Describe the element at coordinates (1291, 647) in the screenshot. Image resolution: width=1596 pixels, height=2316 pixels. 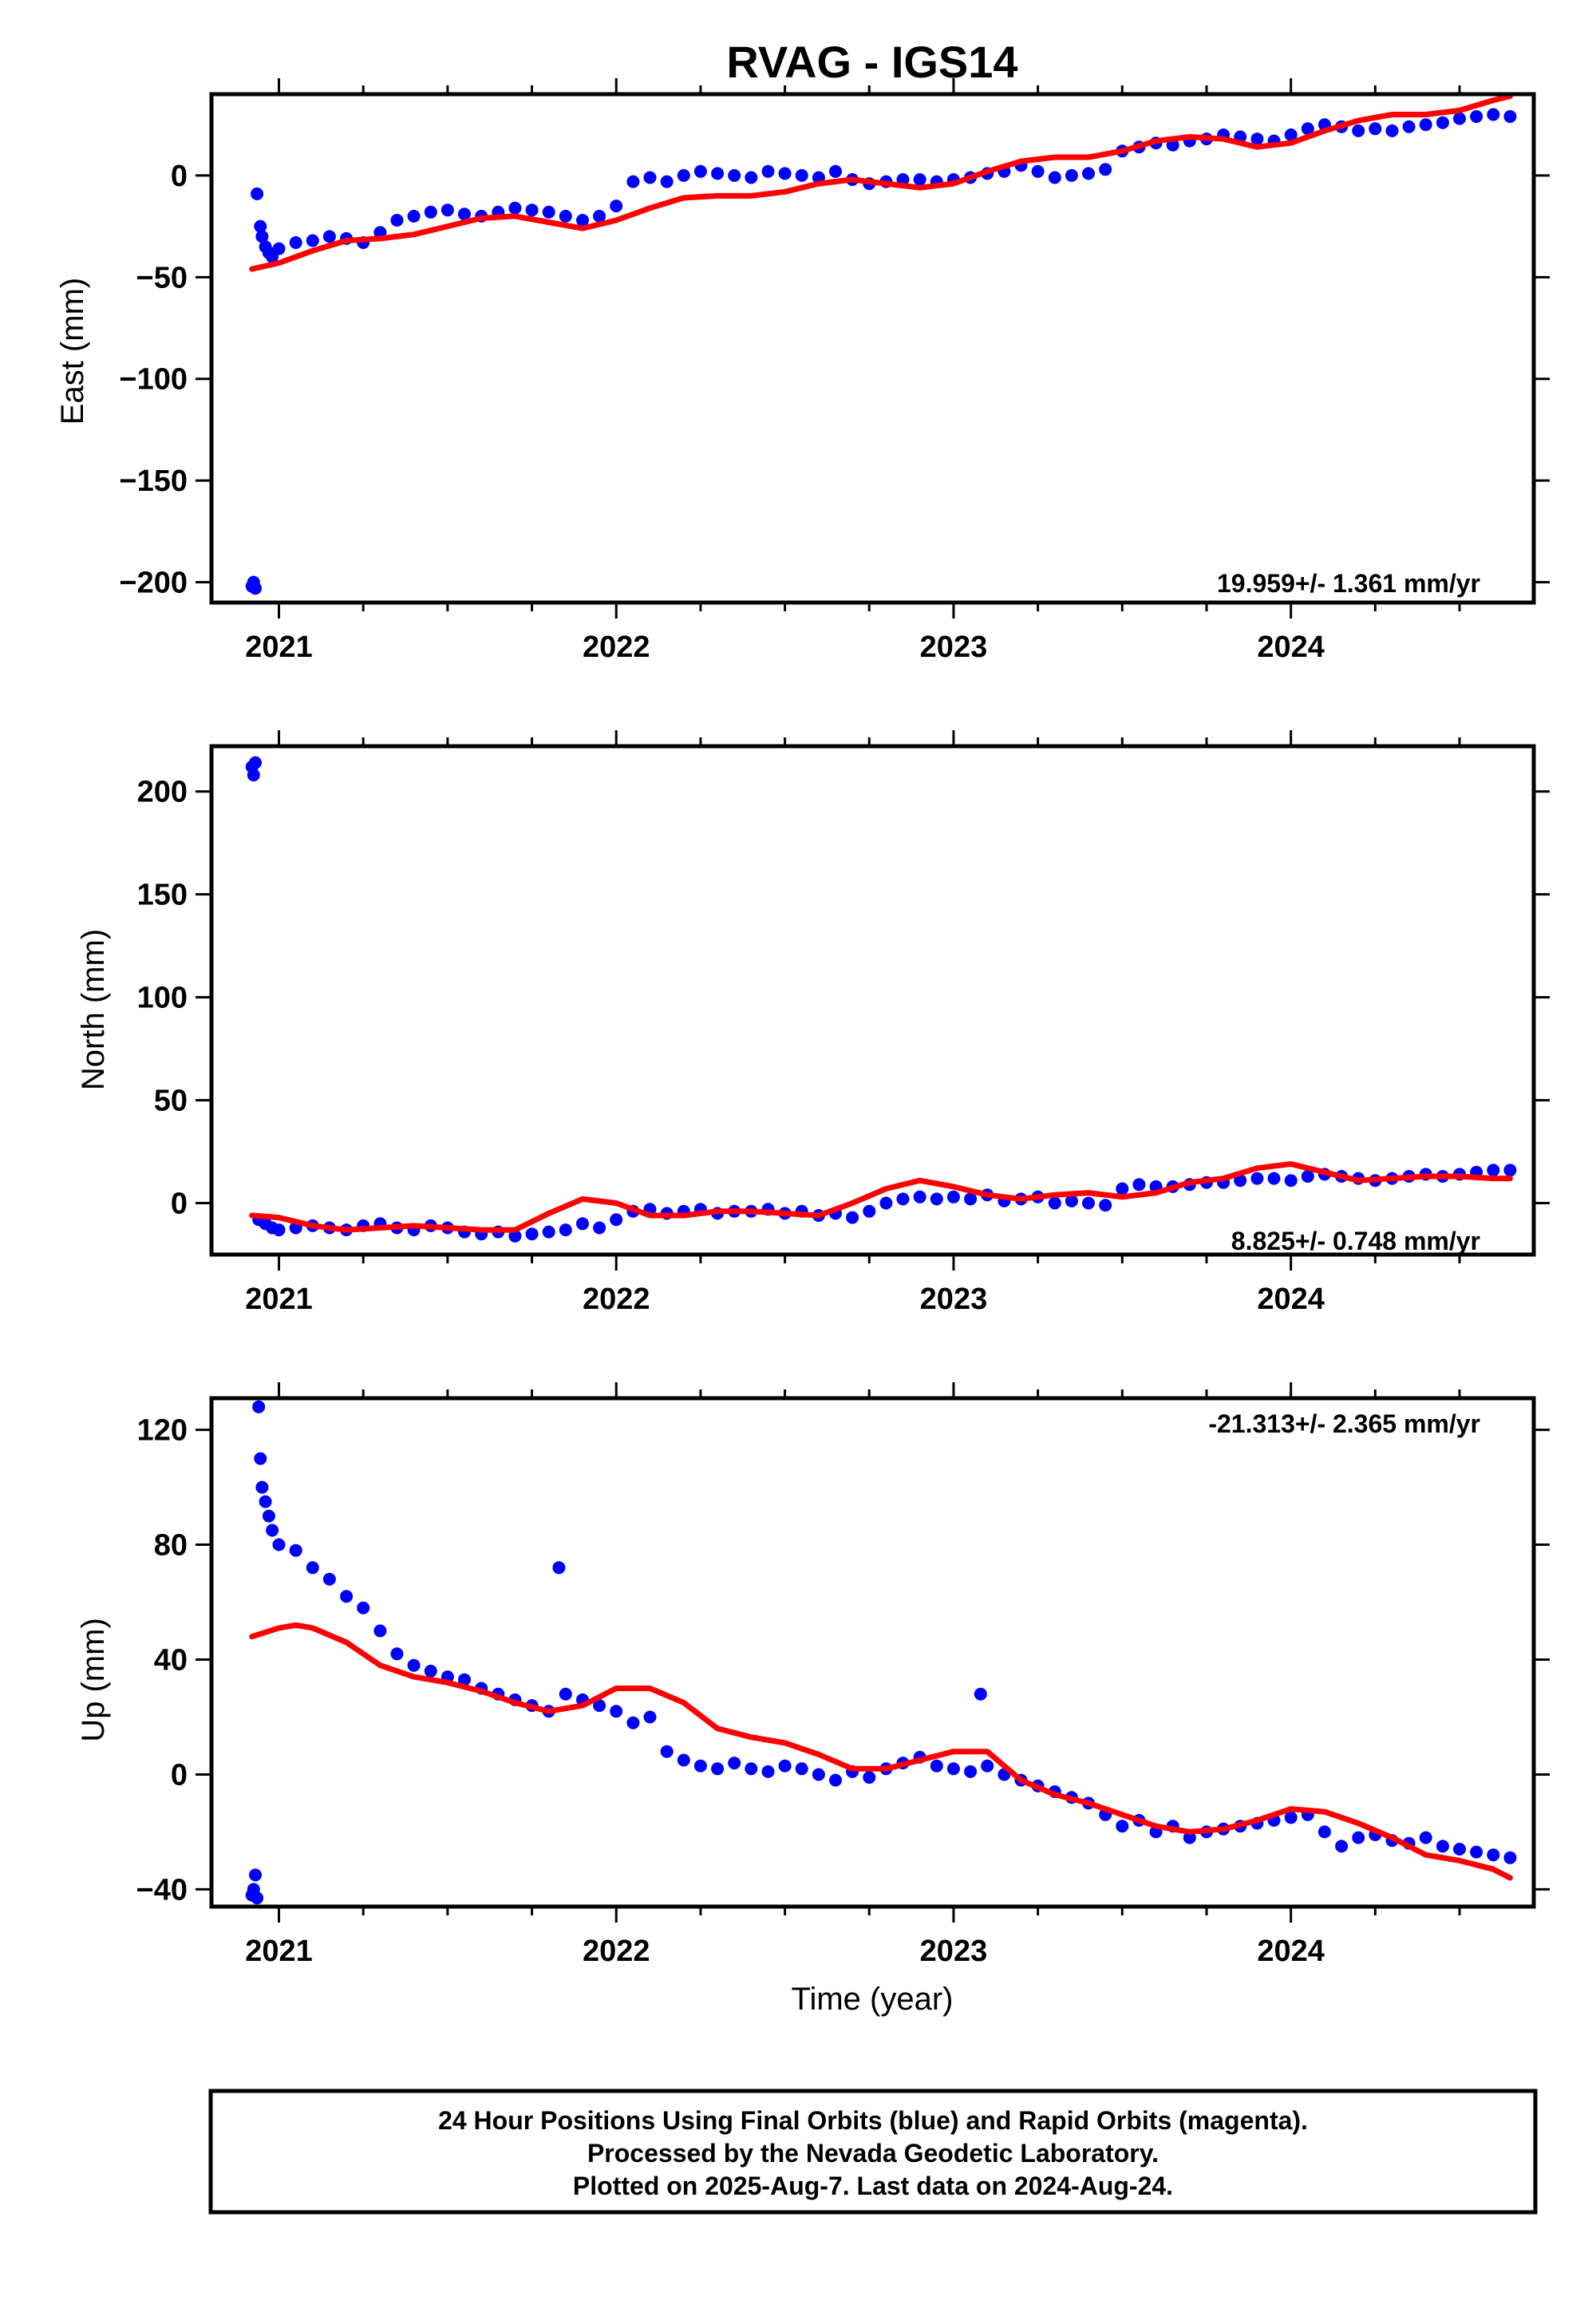
I see `east-x-tick-label: 2024` at that location.